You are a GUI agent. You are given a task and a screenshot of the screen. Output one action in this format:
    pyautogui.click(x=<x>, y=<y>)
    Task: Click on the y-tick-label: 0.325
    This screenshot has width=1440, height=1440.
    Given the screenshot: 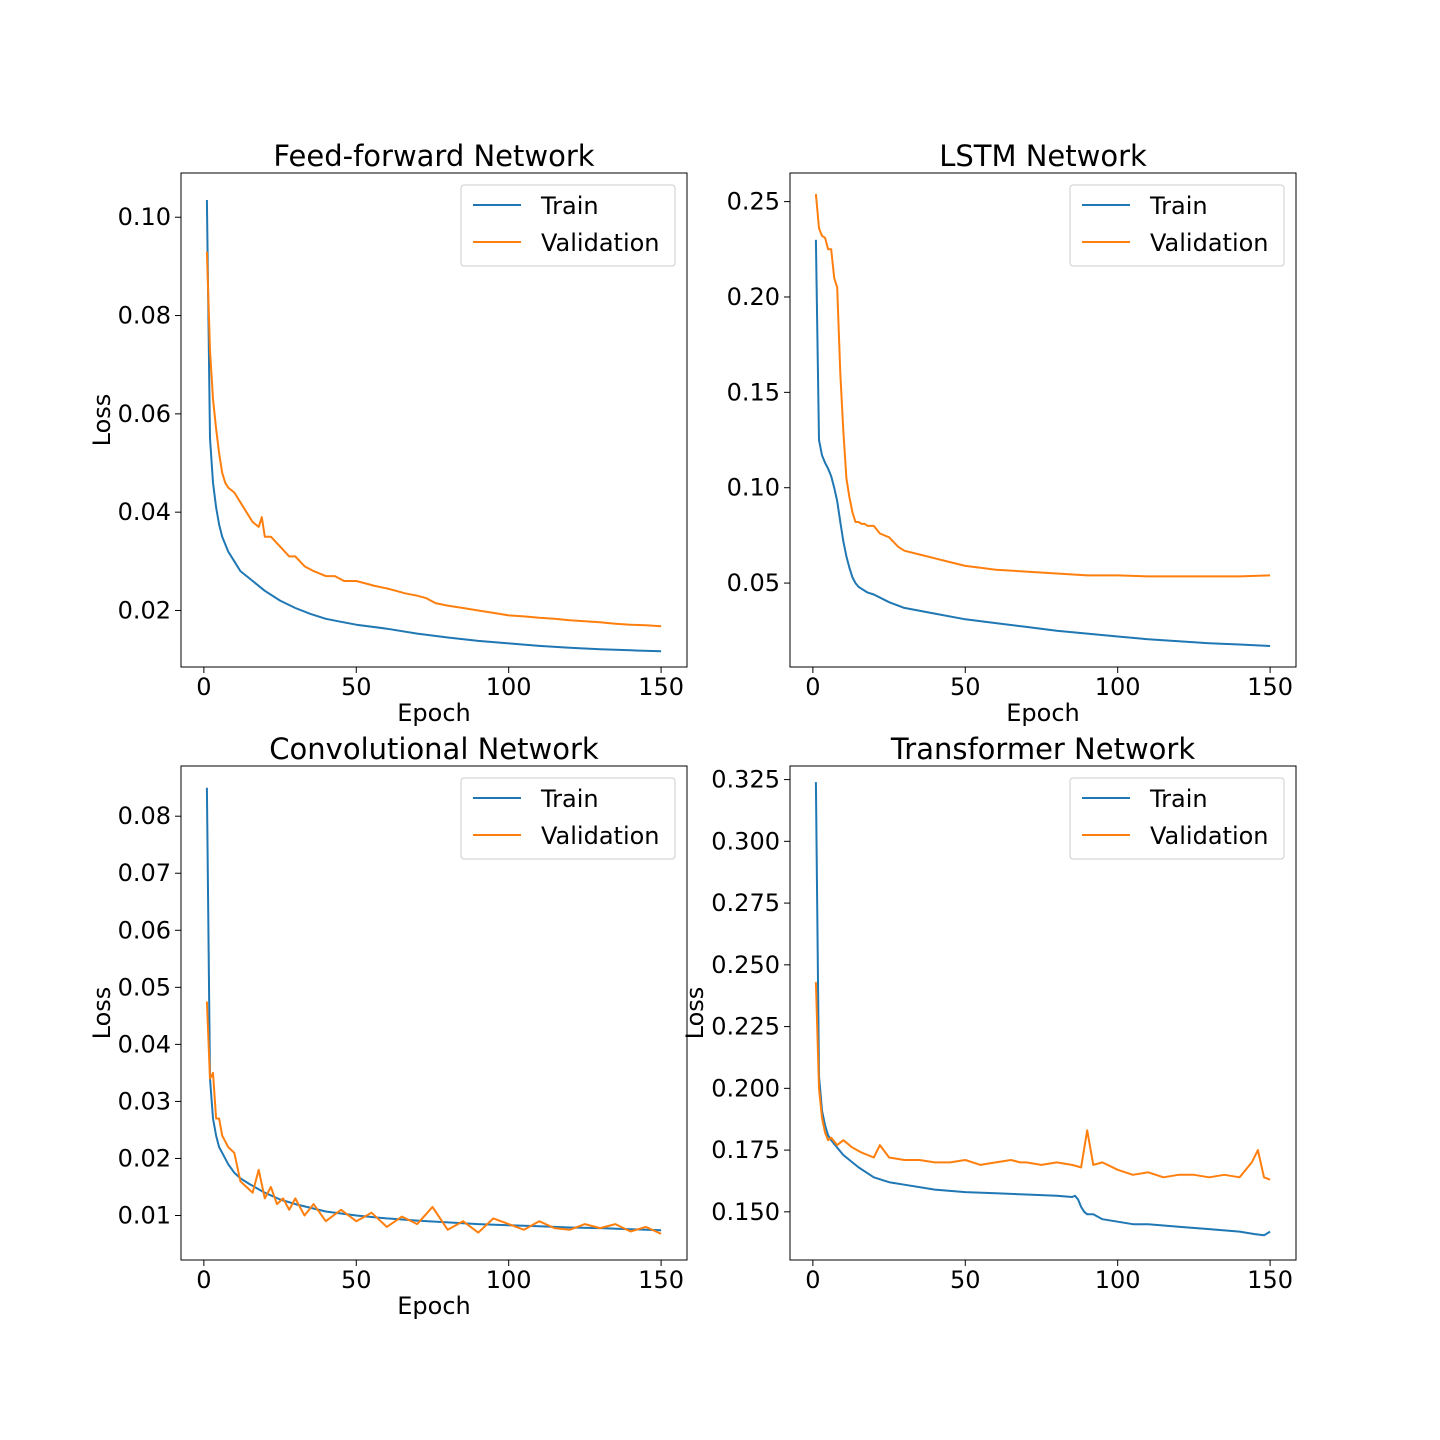 What is the action you would take?
    pyautogui.click(x=745, y=780)
    